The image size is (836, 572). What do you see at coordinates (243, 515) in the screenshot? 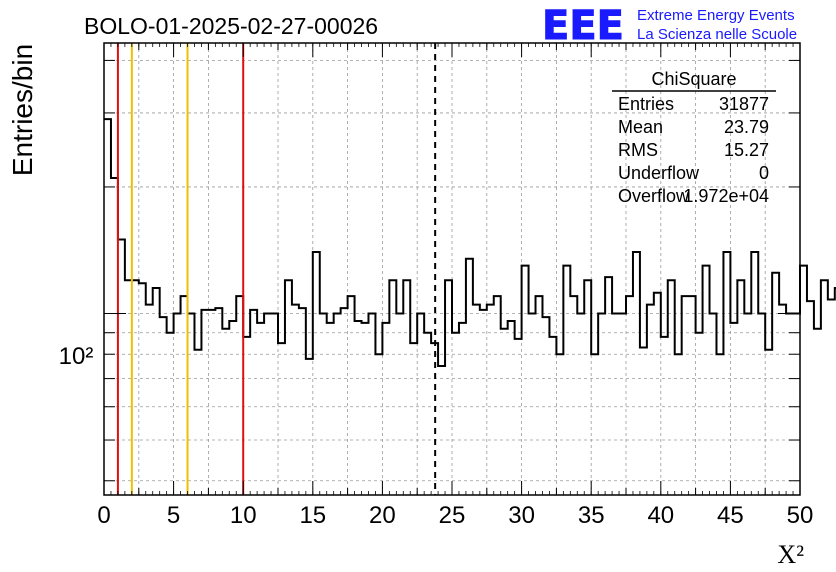
I see `x-tick-label: 10` at bounding box center [243, 515].